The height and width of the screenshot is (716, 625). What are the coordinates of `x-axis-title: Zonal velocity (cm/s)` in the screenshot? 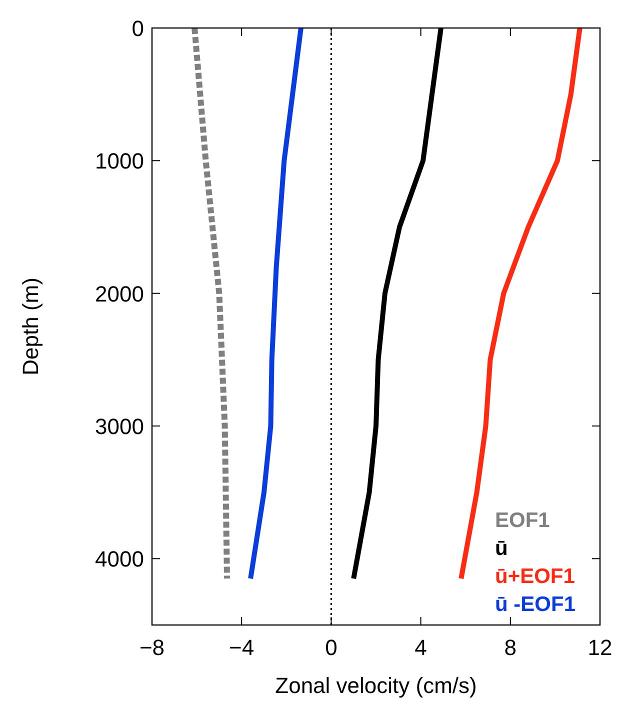 It's located at (376, 685).